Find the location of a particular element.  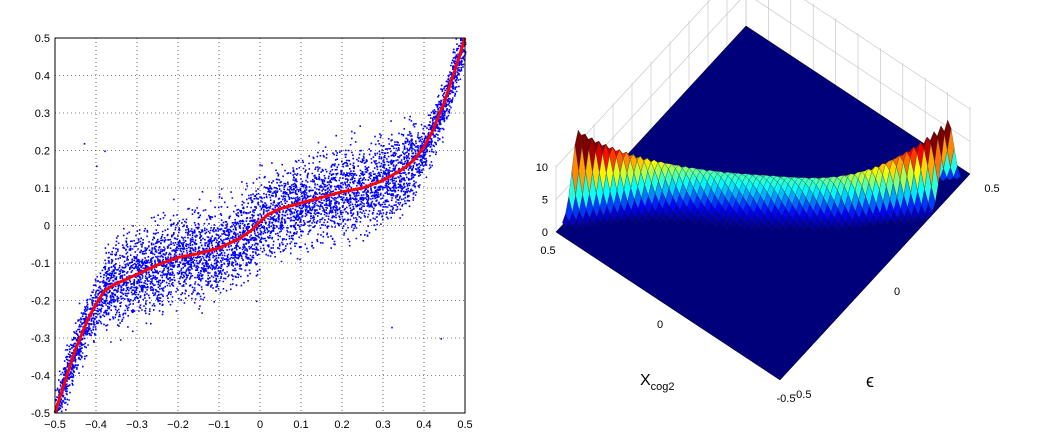

x-tick-labels: −0.5 −0.4 −0.3 −0.2 −0.1 0 0.1 0.2 0.3 0.4 0.5 is located at coordinates (258, 425).